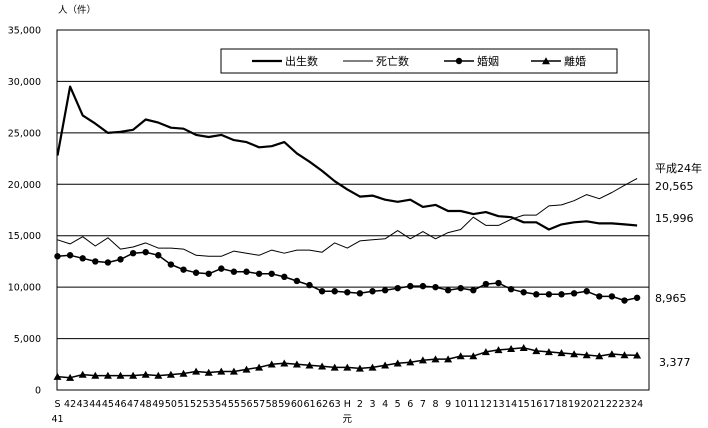 This screenshot has width=708, height=428. Describe the element at coordinates (637, 404) in the screenshot. I see `x-tick-label: 24` at that location.